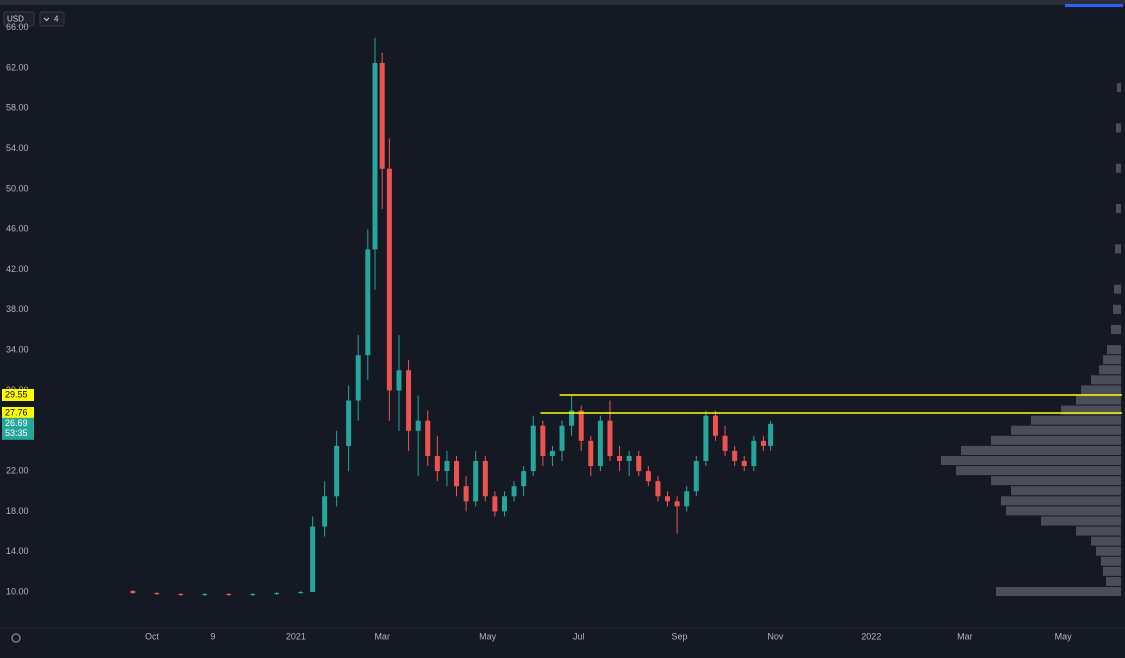 The height and width of the screenshot is (658, 1125). Describe the element at coordinates (17, 309) in the screenshot. I see `y-tick-label: 38.00` at that location.